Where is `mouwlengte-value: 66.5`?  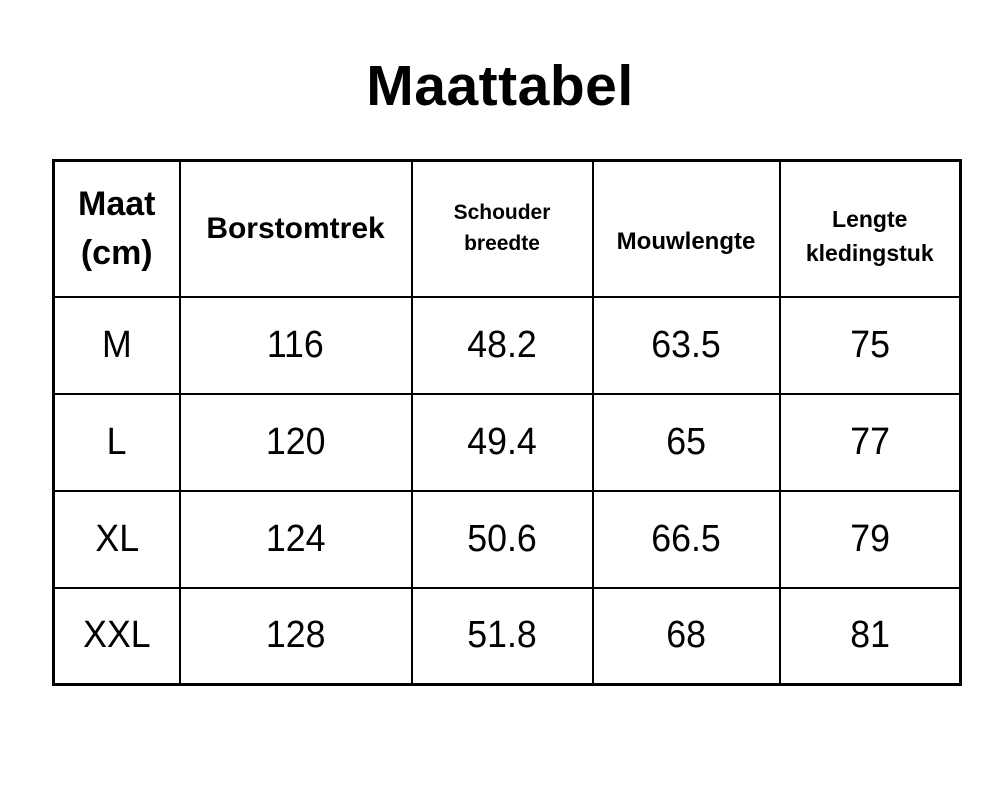 mouwlengte-value: 66.5 is located at coordinates (686, 539).